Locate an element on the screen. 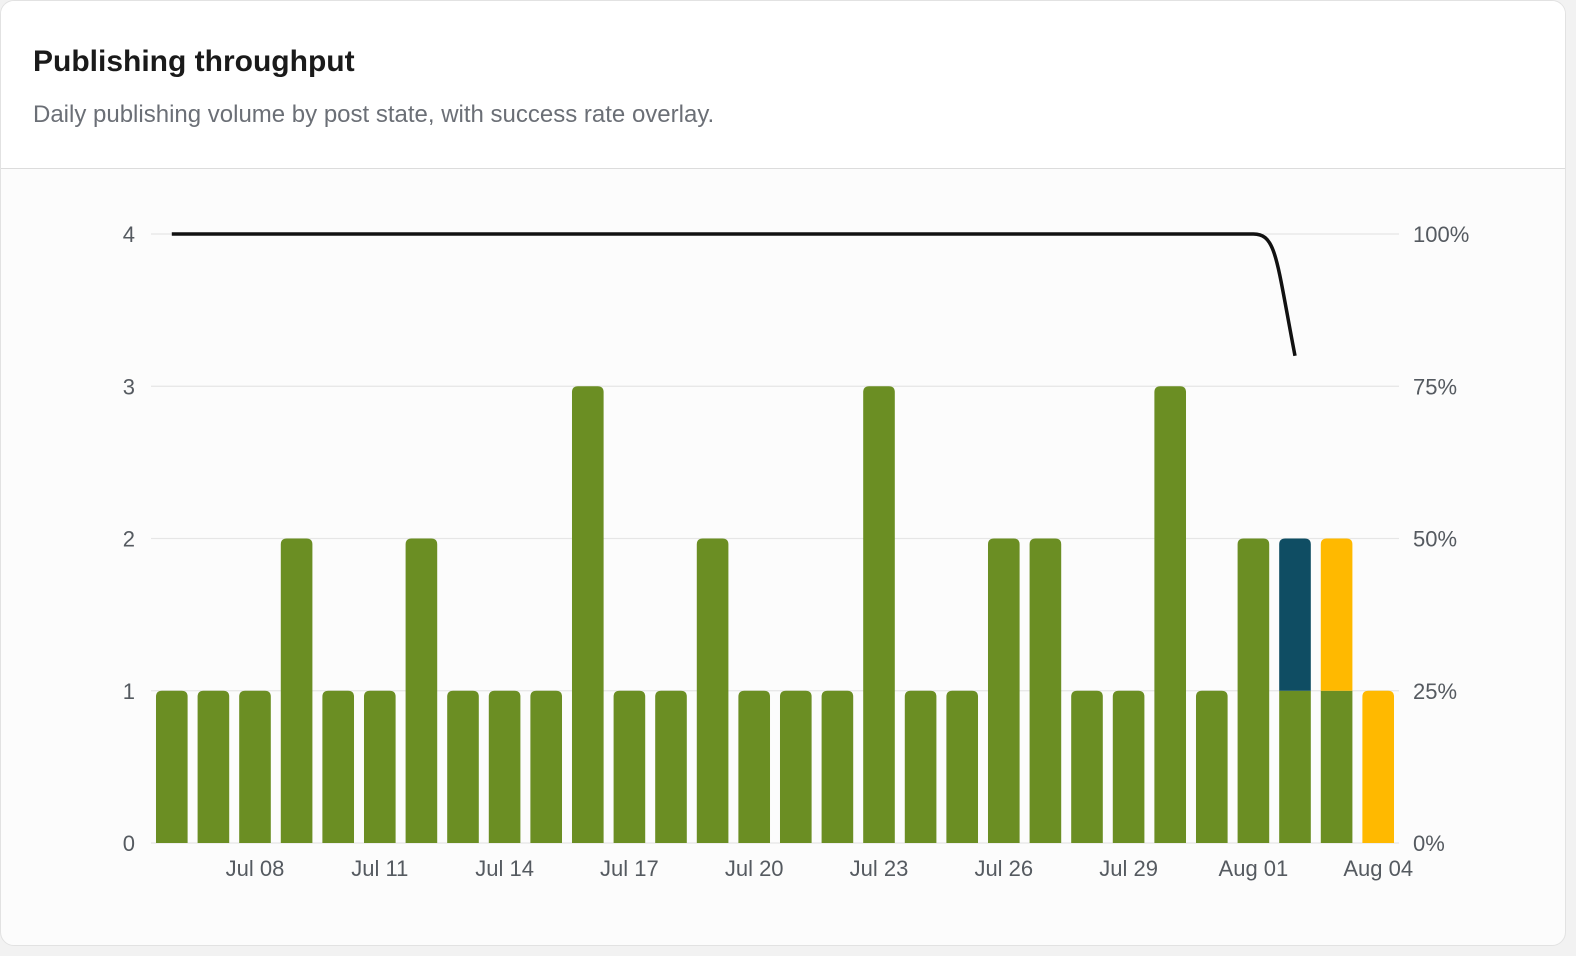  success-rate-line is located at coordinates (734, 294).